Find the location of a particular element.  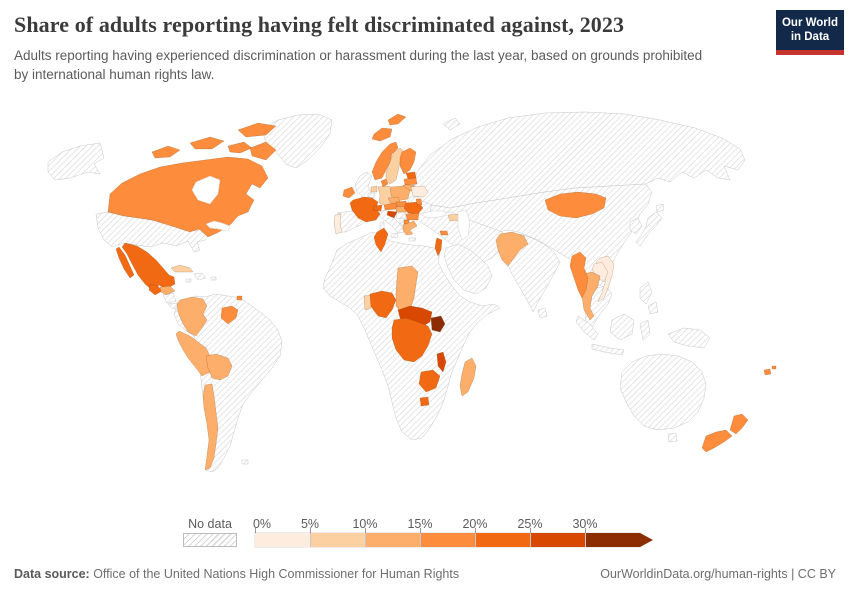

country-slovenia is located at coordinates (392, 214).